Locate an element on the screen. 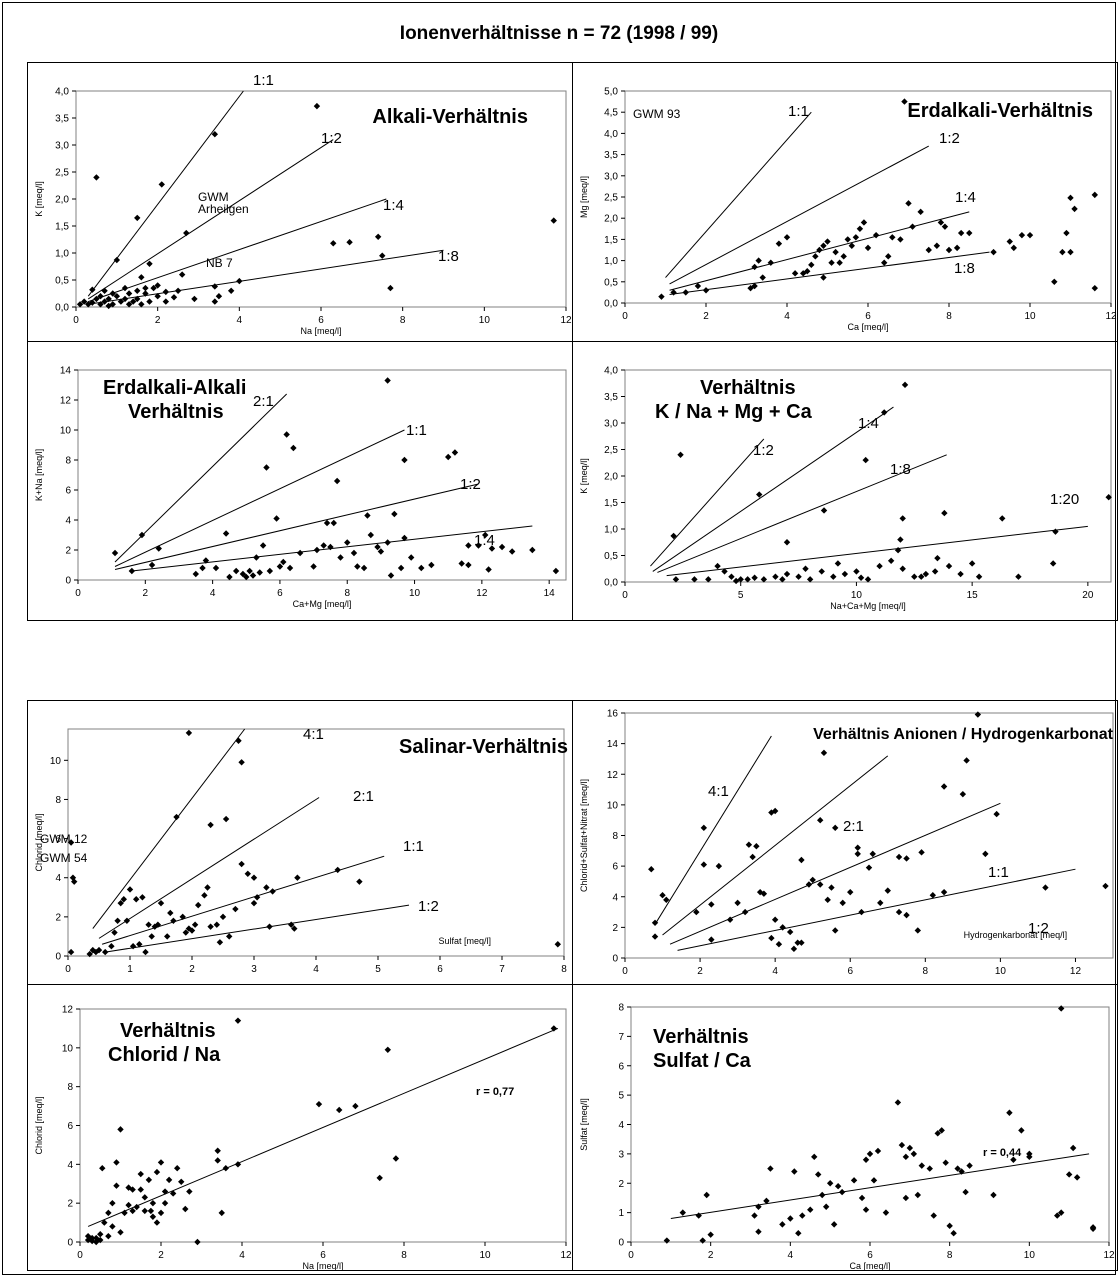 The width and height of the screenshot is (1120, 1279). ref-line-label: 2:1 is located at coordinates (363, 796).